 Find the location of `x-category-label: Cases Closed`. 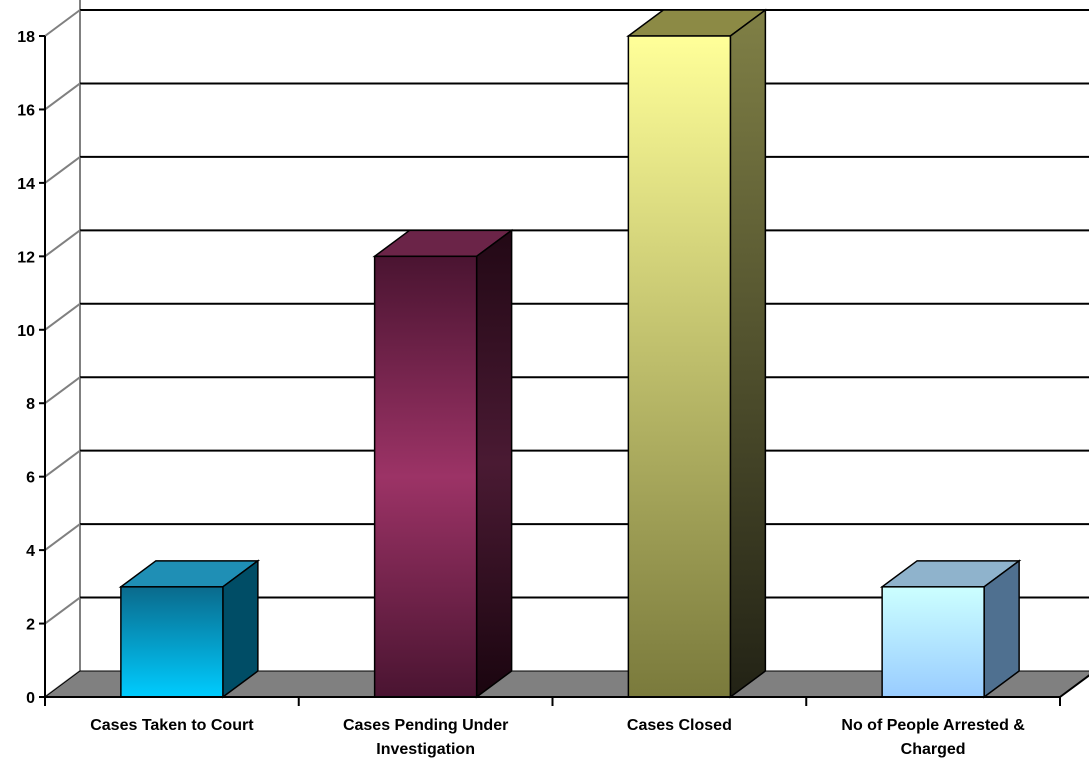

x-category-label: Cases Closed is located at coordinates (679, 725).